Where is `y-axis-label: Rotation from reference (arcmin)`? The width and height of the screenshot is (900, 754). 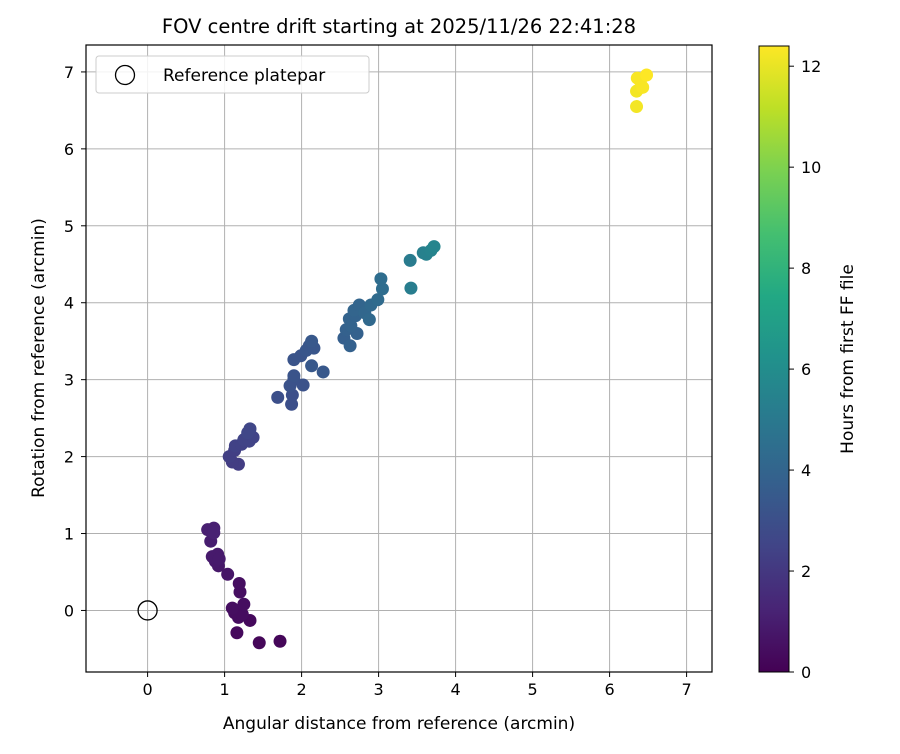 y-axis-label: Rotation from reference (arcmin) is located at coordinates (39, 358).